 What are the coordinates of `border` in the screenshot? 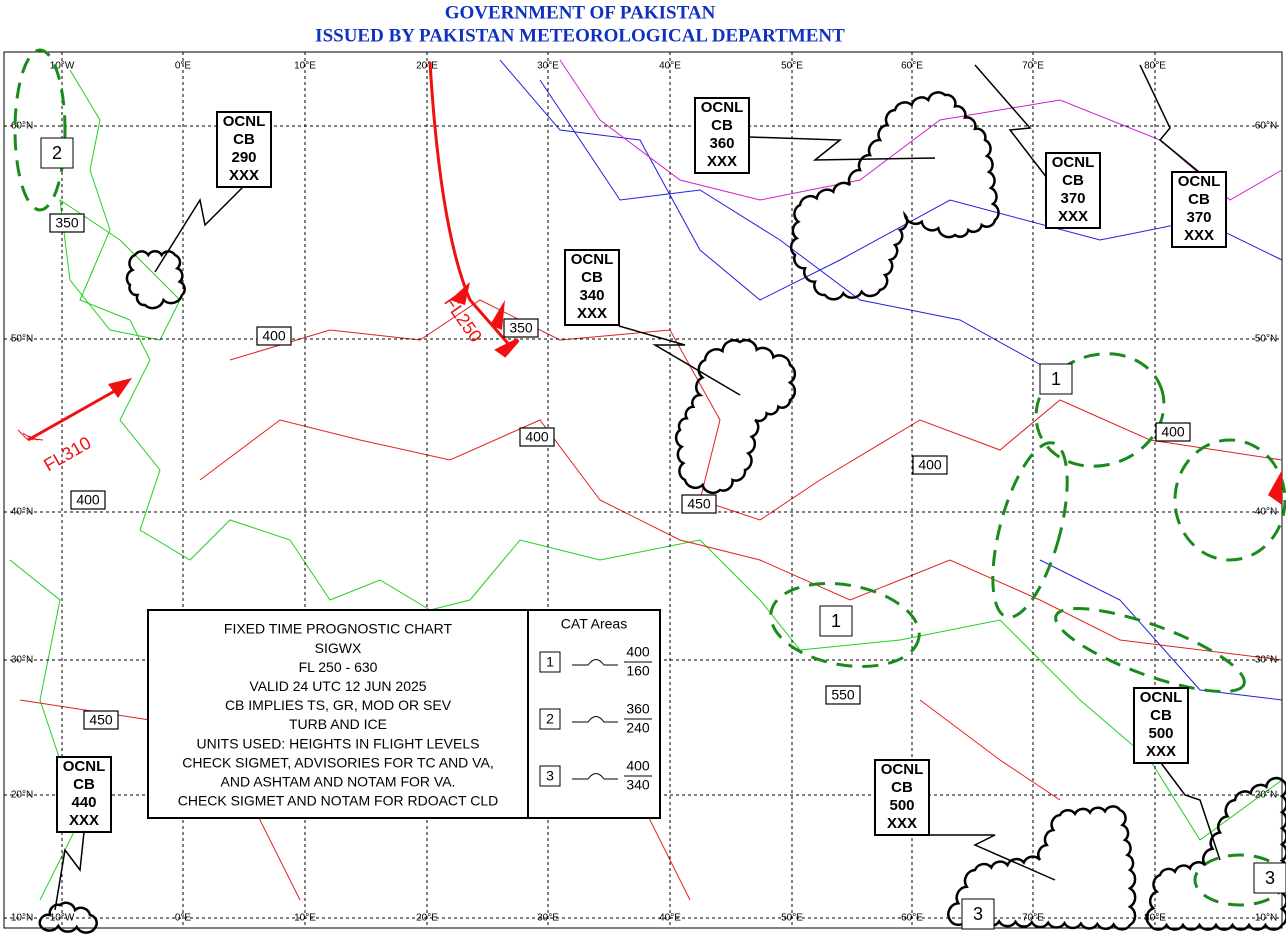 It's located at (921, 130).